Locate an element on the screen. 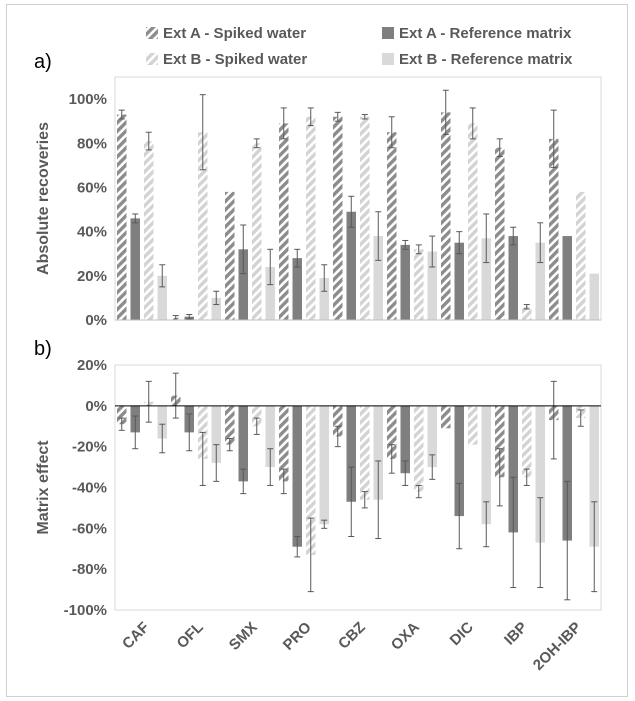 Image resolution: width=635 pixels, height=701 pixels. legend-label-ext-b-spiked: Ext B - Spiked water is located at coordinates (235, 59).